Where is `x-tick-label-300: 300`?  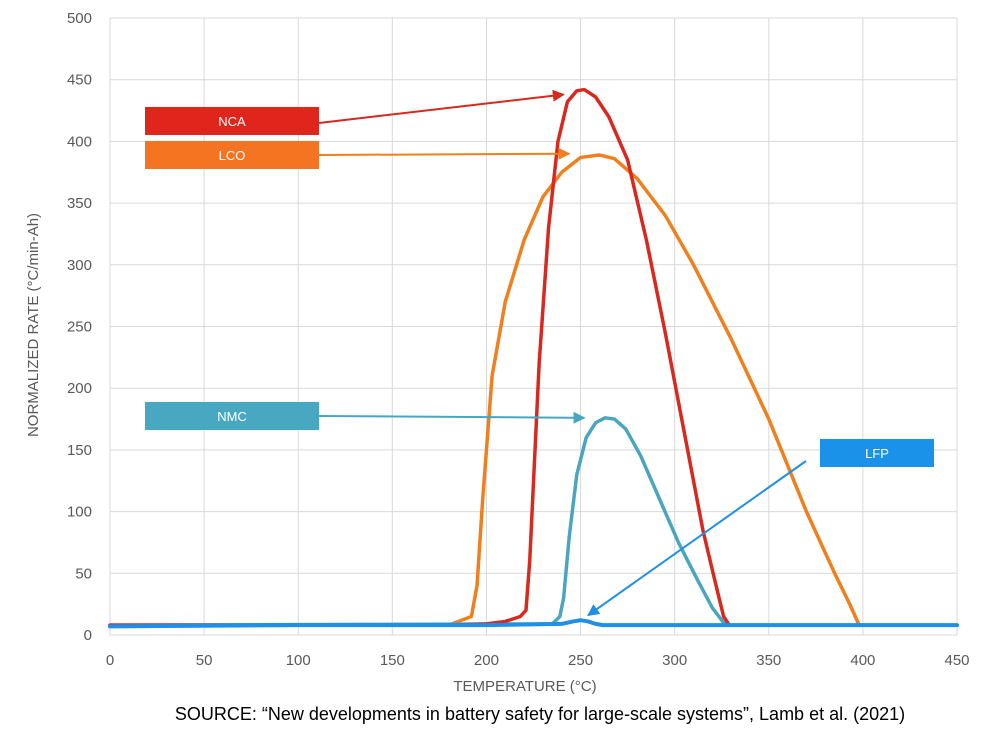 x-tick-label-300: 300 is located at coordinates (674, 660).